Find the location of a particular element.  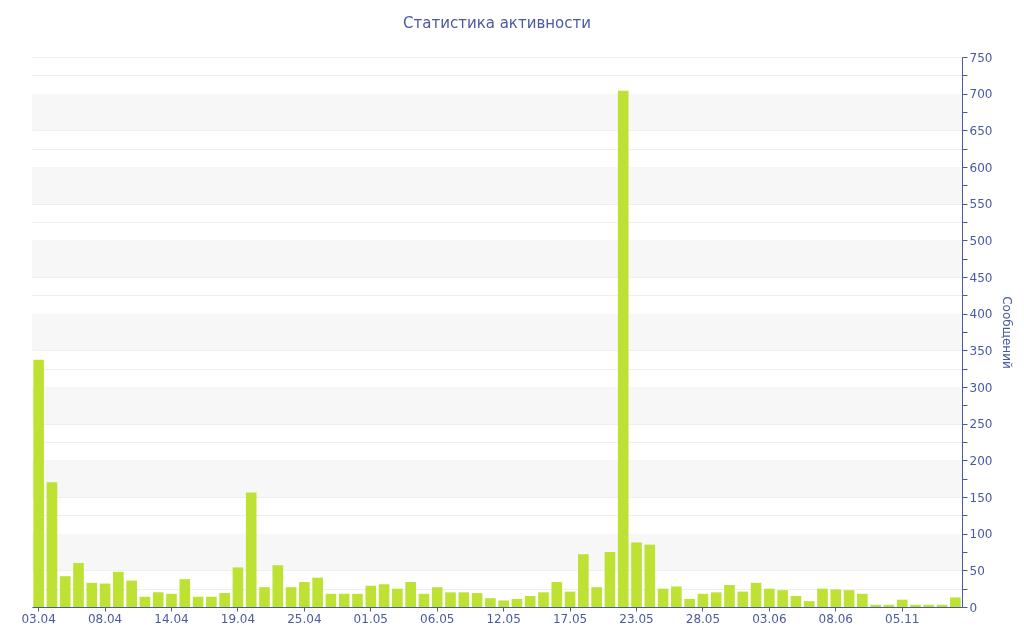

y-tick-label: 400 is located at coordinates (981, 314).